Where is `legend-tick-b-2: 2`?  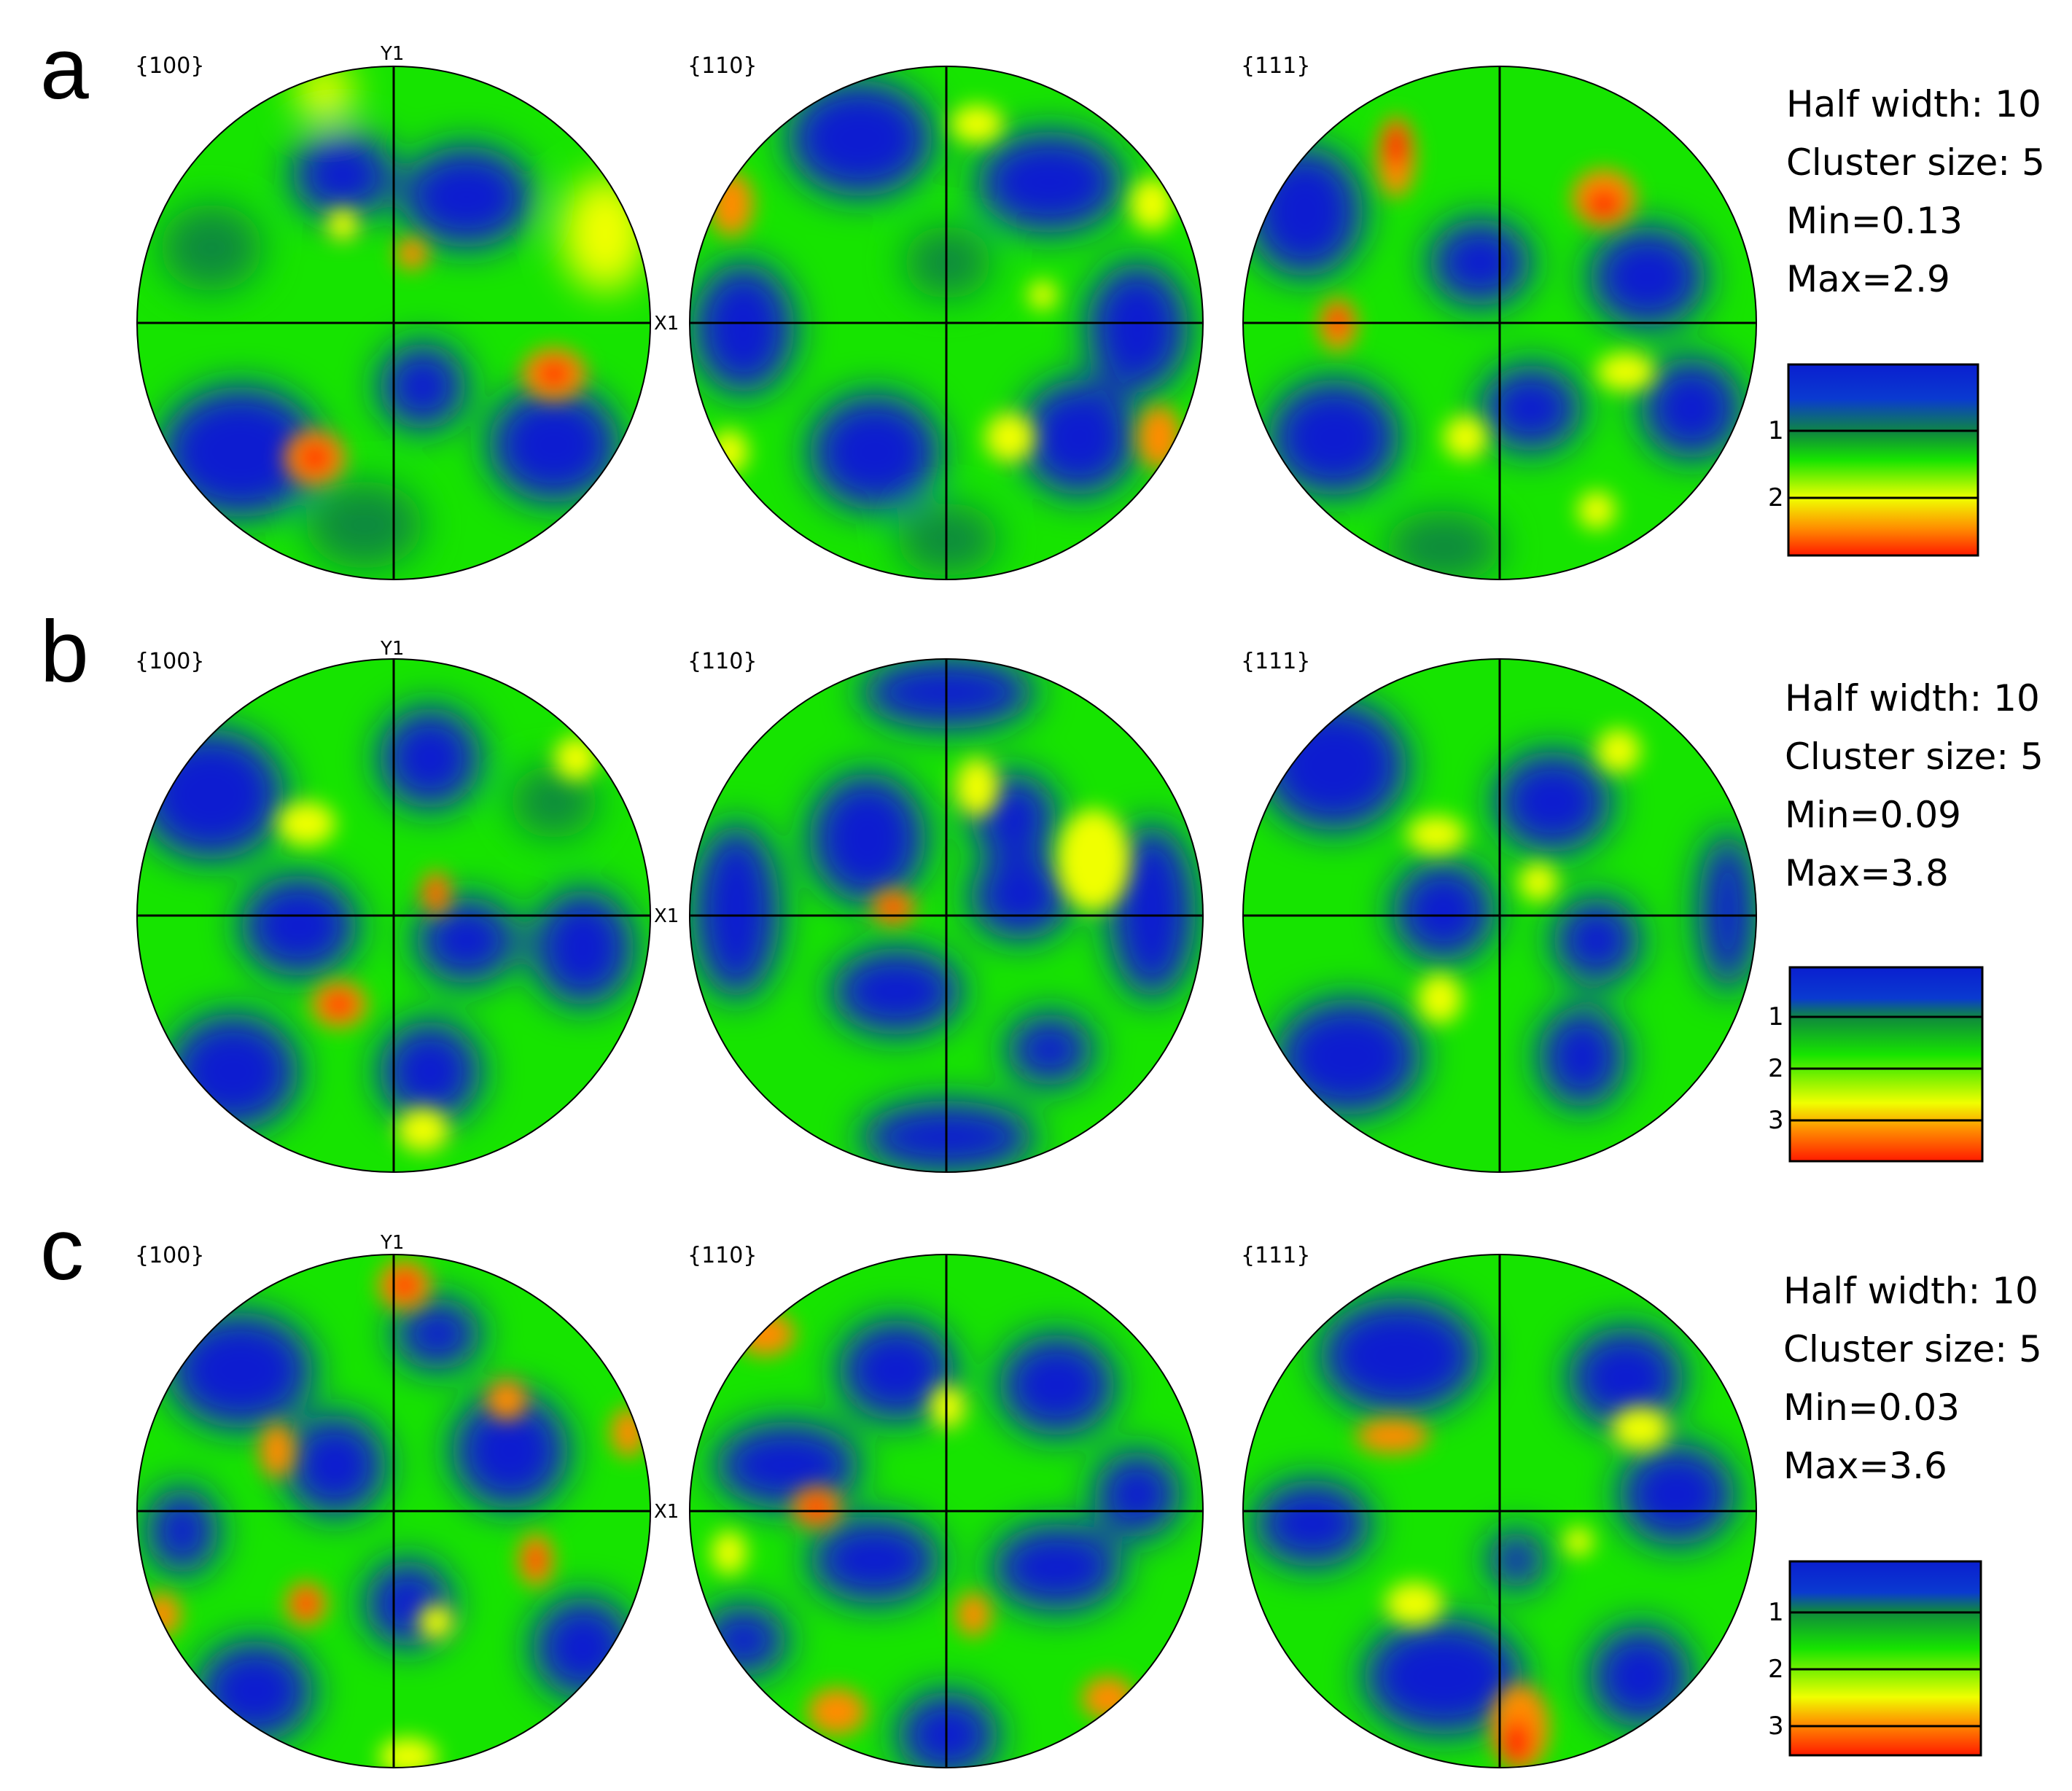 legend-tick-b-2: 2 is located at coordinates (1776, 1068).